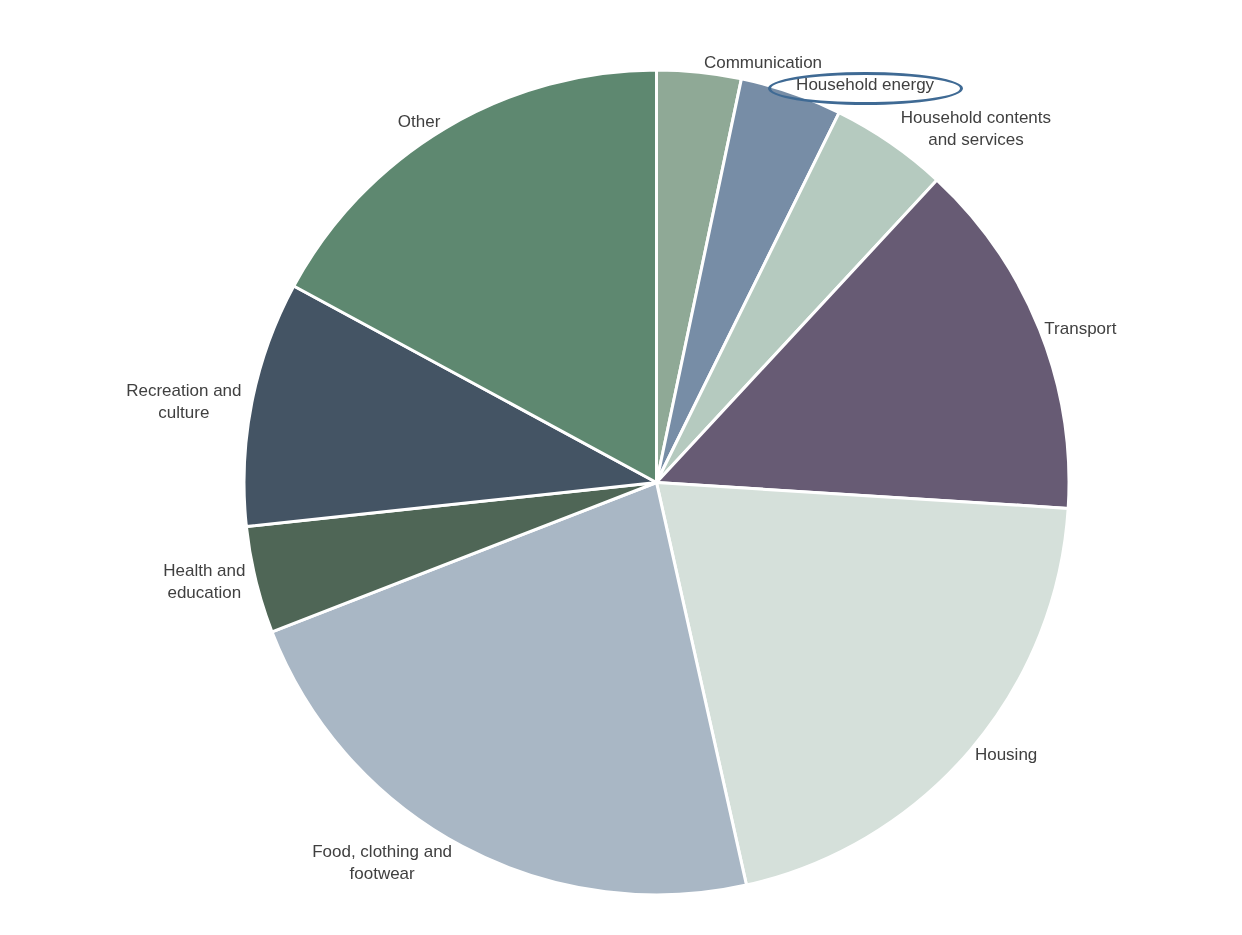 The width and height of the screenshot is (1242, 935). Describe the element at coordinates (1006, 754) in the screenshot. I see `slice-label: Housing` at that location.